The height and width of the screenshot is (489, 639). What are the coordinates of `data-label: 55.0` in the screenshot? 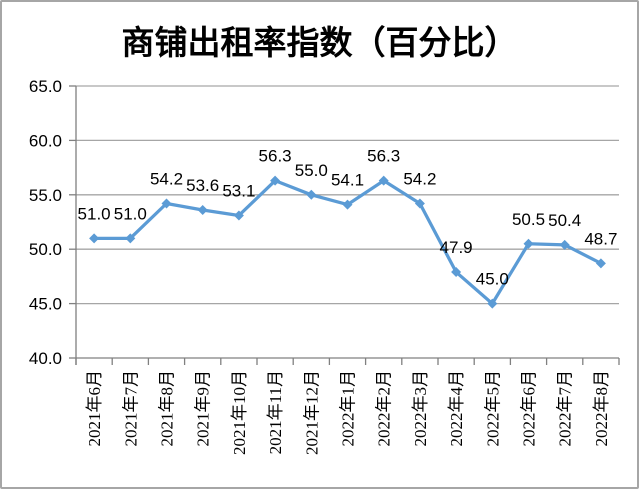 It's located at (311, 170).